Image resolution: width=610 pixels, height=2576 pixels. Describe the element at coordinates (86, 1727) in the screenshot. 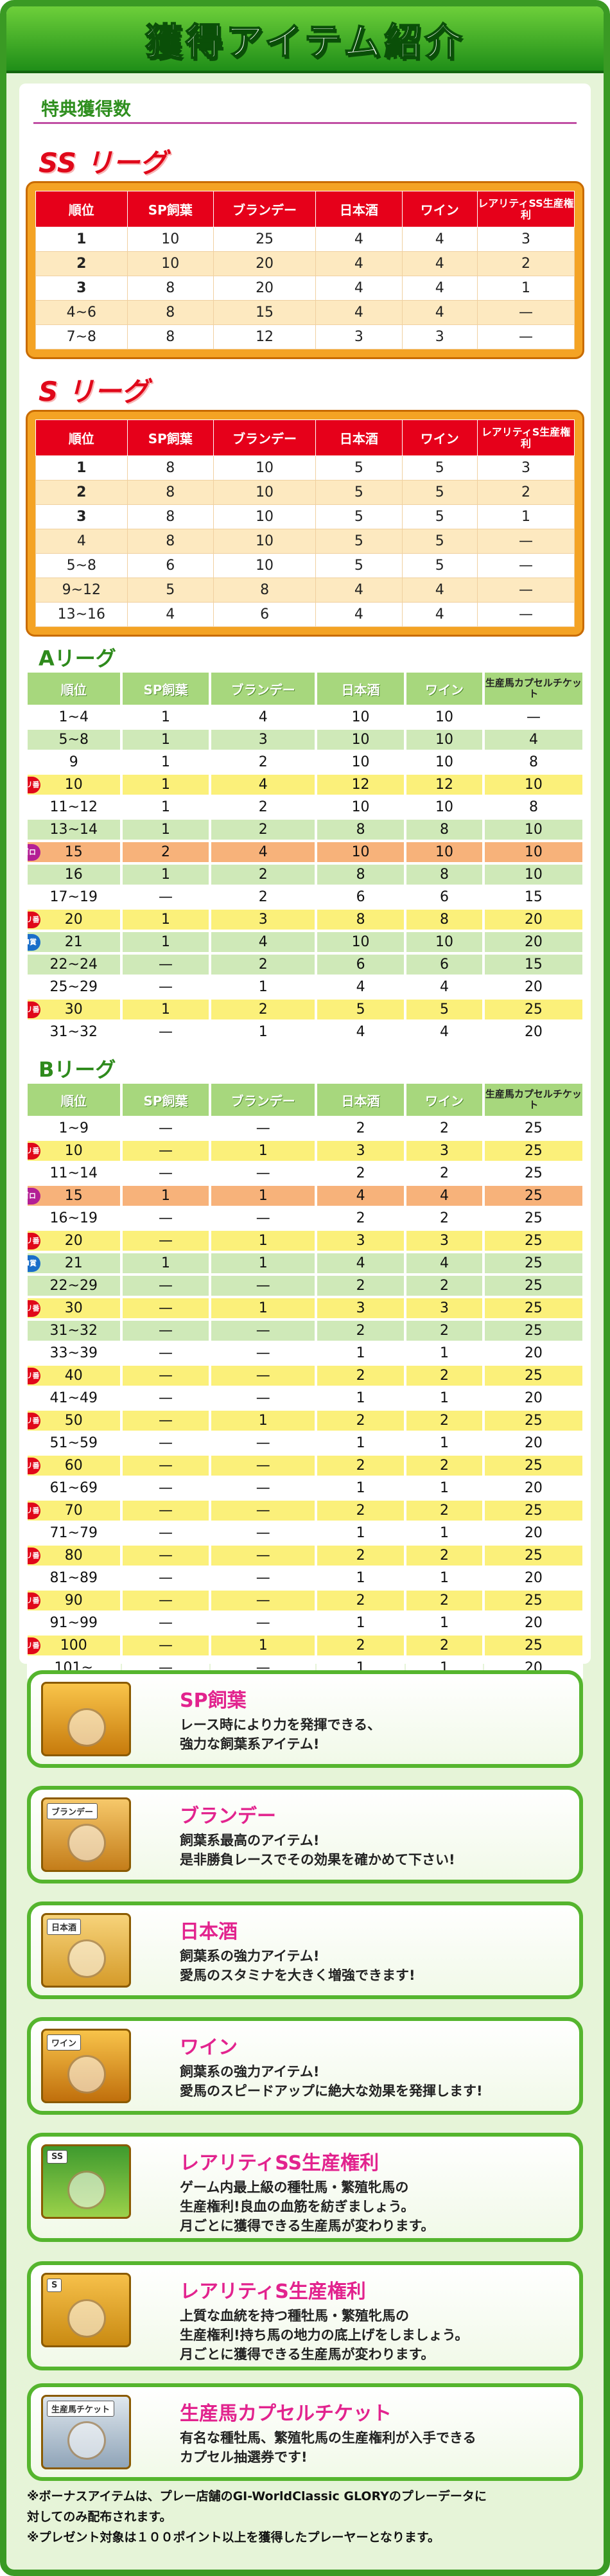

I see `thumb-art` at that location.